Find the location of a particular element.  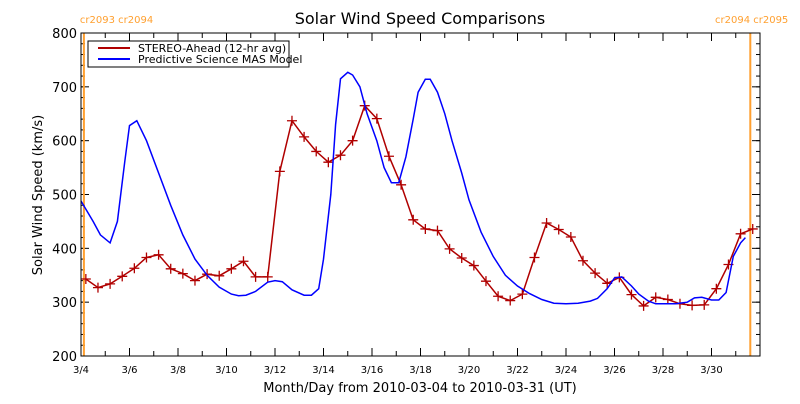

x-tick-label: 3/10 is located at coordinates (226, 370).